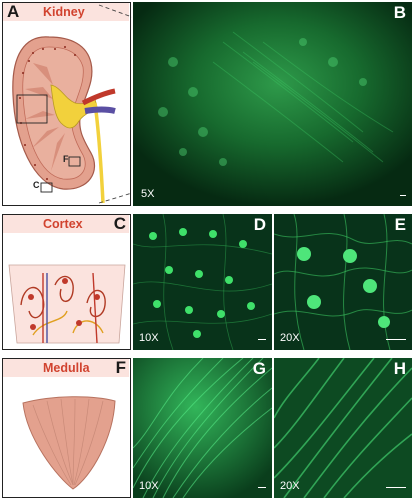 The height and width of the screenshot is (500, 414). Describe the element at coordinates (202, 282) in the screenshot. I see `panel-d-micrograph-10x: D 10X` at that location.